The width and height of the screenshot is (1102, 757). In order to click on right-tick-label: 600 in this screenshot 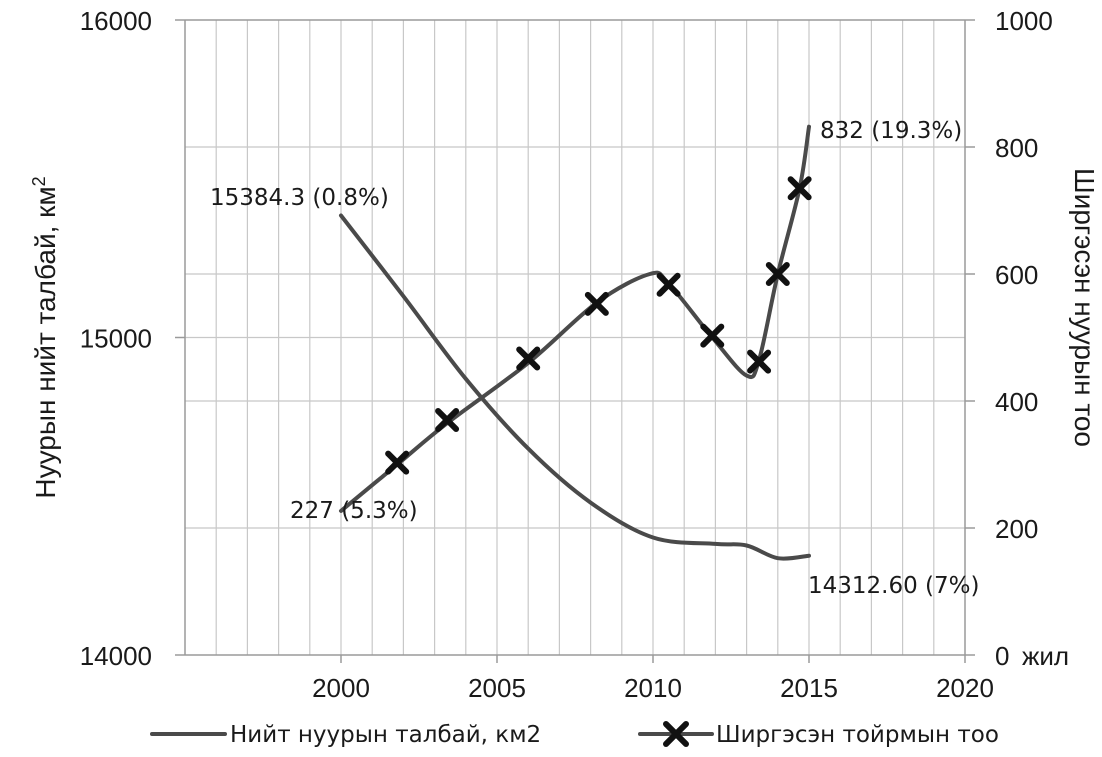, I will do `click(1016, 275)`.